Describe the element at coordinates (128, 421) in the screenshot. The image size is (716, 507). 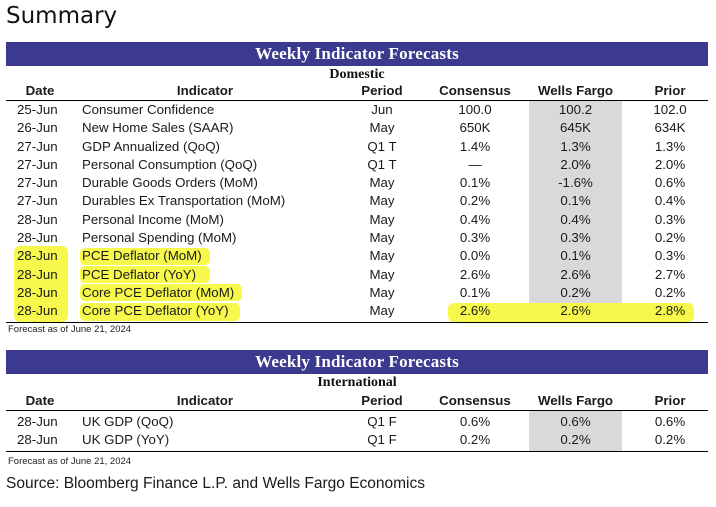
I see `cell-indicator: UK GDP (QoQ)` at that location.